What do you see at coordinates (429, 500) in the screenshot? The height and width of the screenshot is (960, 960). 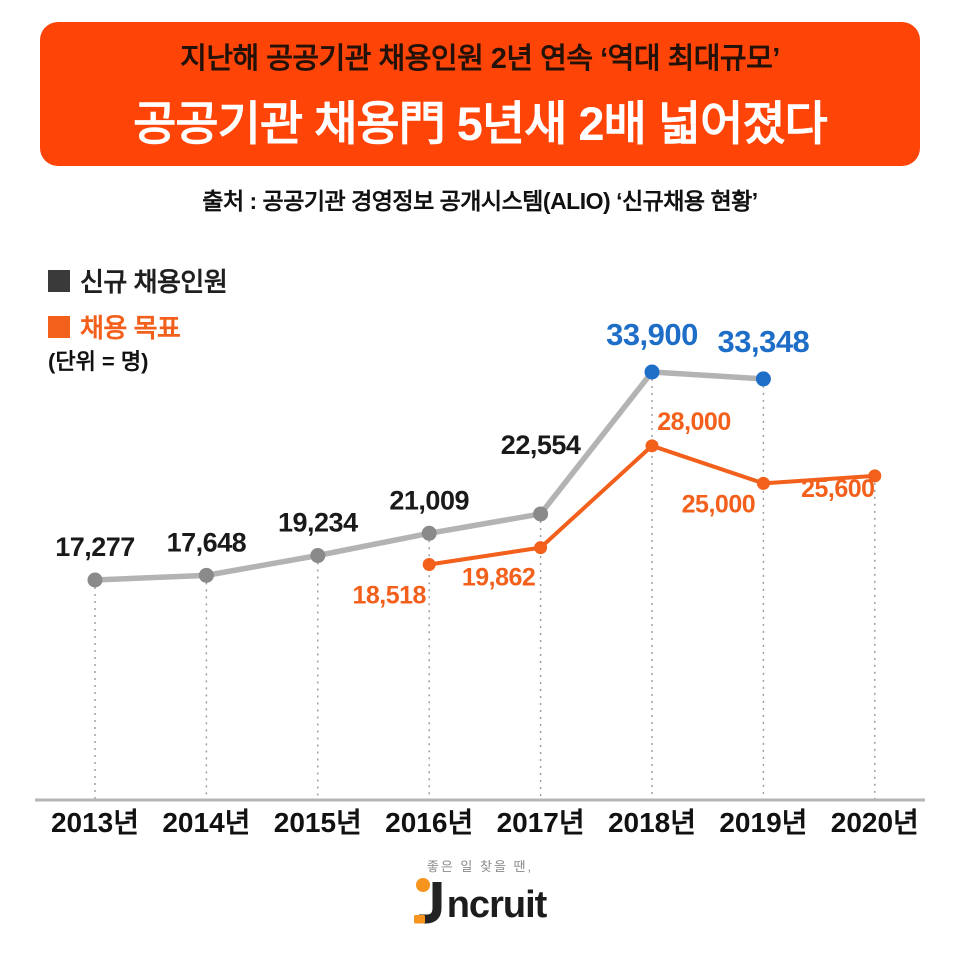 I see `data-label: 21,009` at bounding box center [429, 500].